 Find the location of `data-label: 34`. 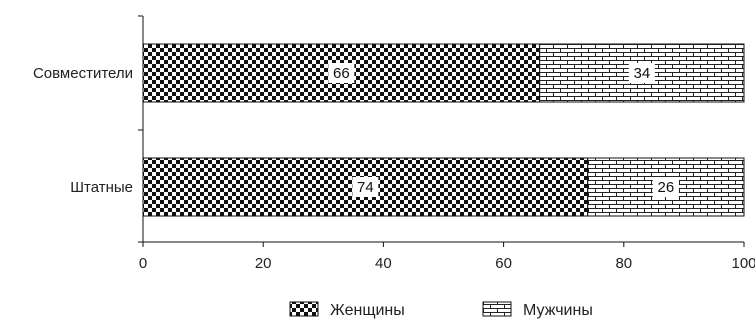

data-label: 34 is located at coordinates (641, 73).